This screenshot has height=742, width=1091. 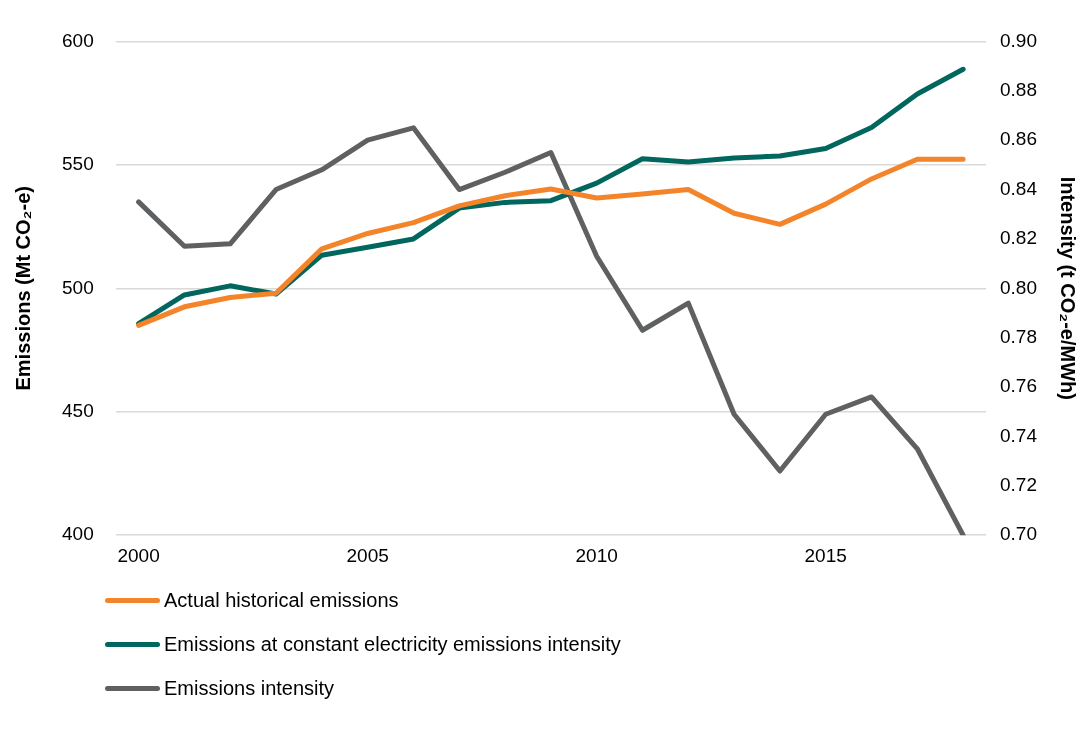 What do you see at coordinates (1018, 287) in the screenshot?
I see `y2-tick-label: 0.80` at bounding box center [1018, 287].